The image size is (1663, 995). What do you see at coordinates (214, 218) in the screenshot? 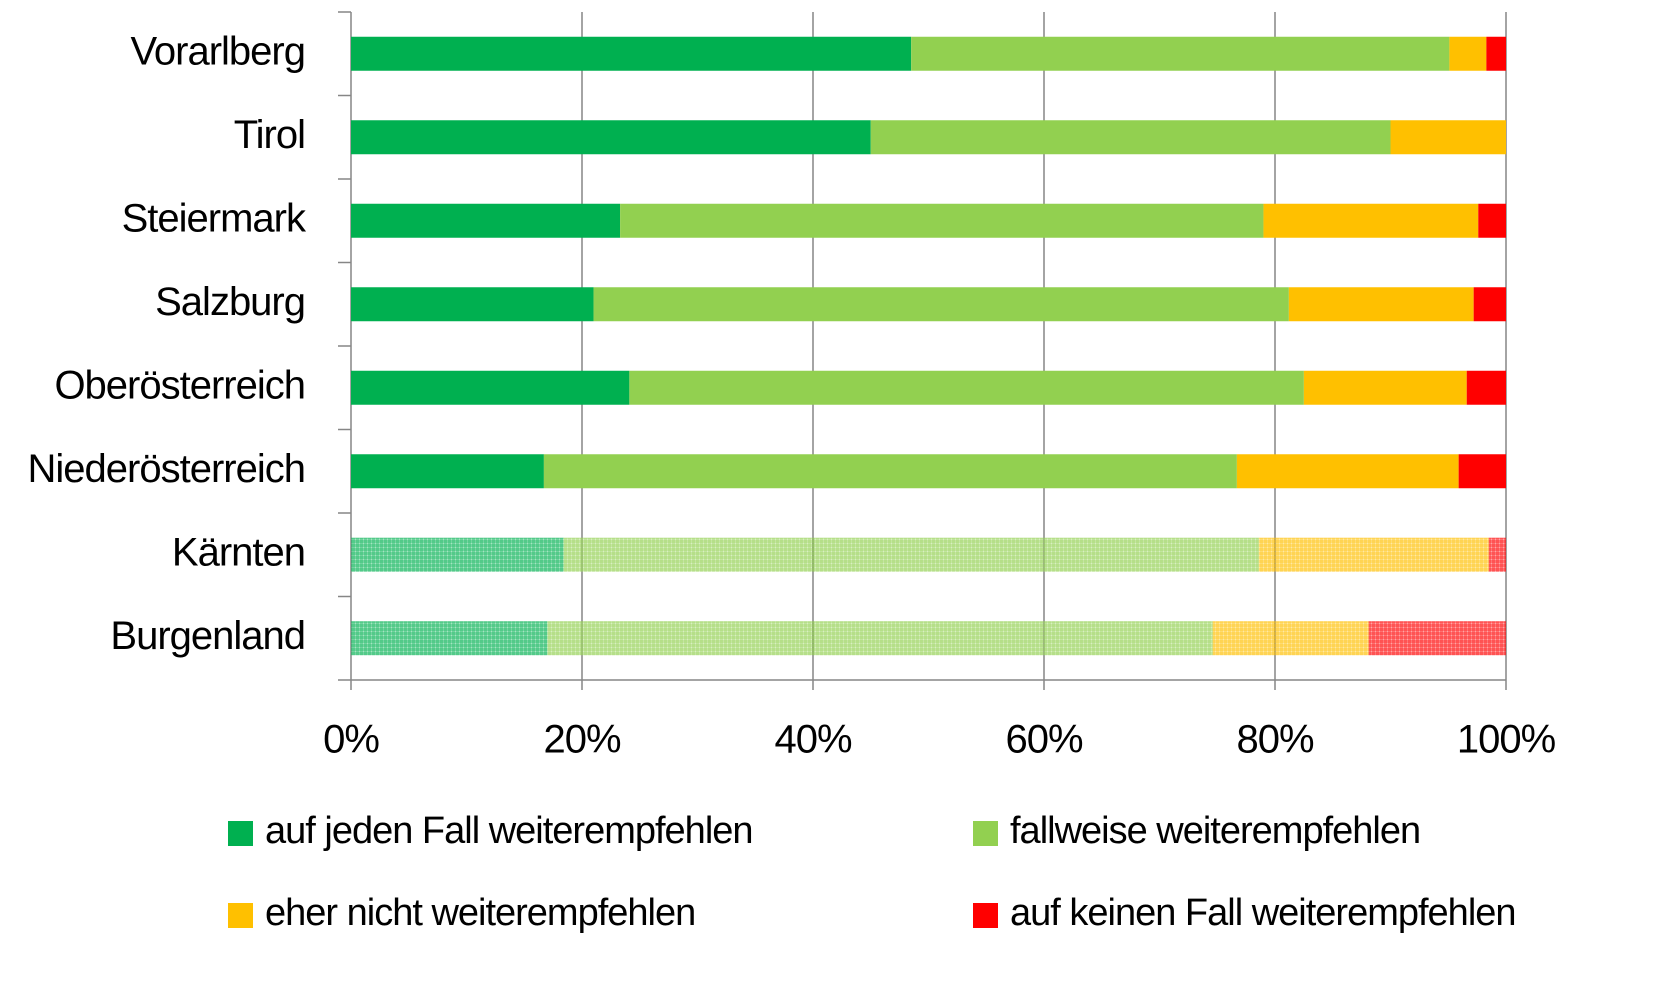
I see `y-tick-label: Steiermark` at bounding box center [214, 218].